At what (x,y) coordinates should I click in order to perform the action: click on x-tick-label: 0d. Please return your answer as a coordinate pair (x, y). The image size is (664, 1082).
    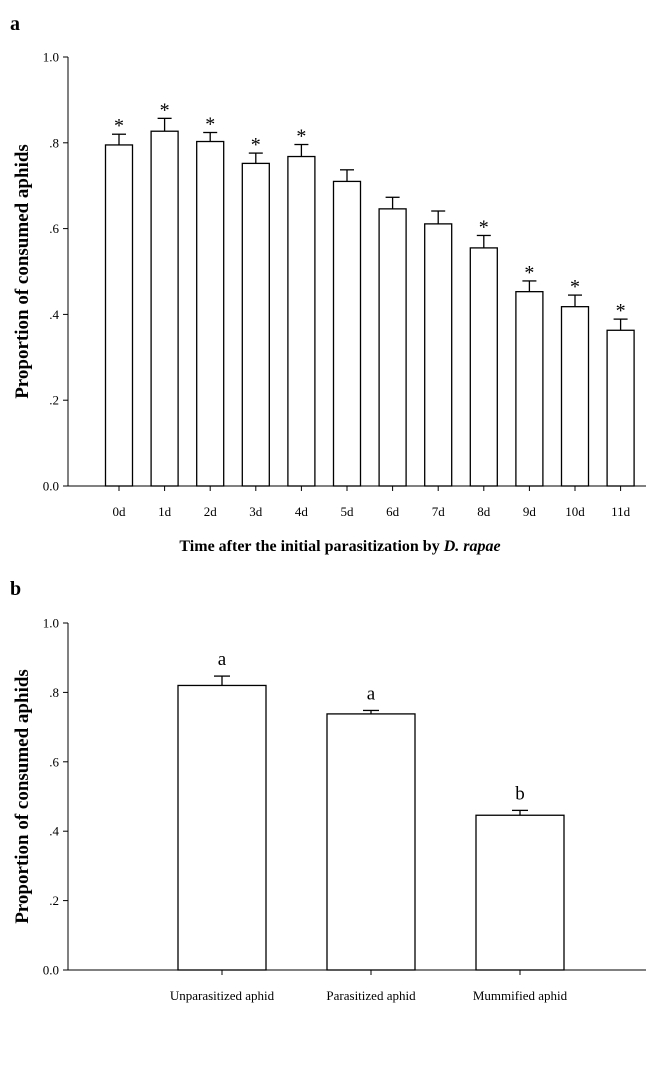
    Looking at the image, I should click on (120, 511).